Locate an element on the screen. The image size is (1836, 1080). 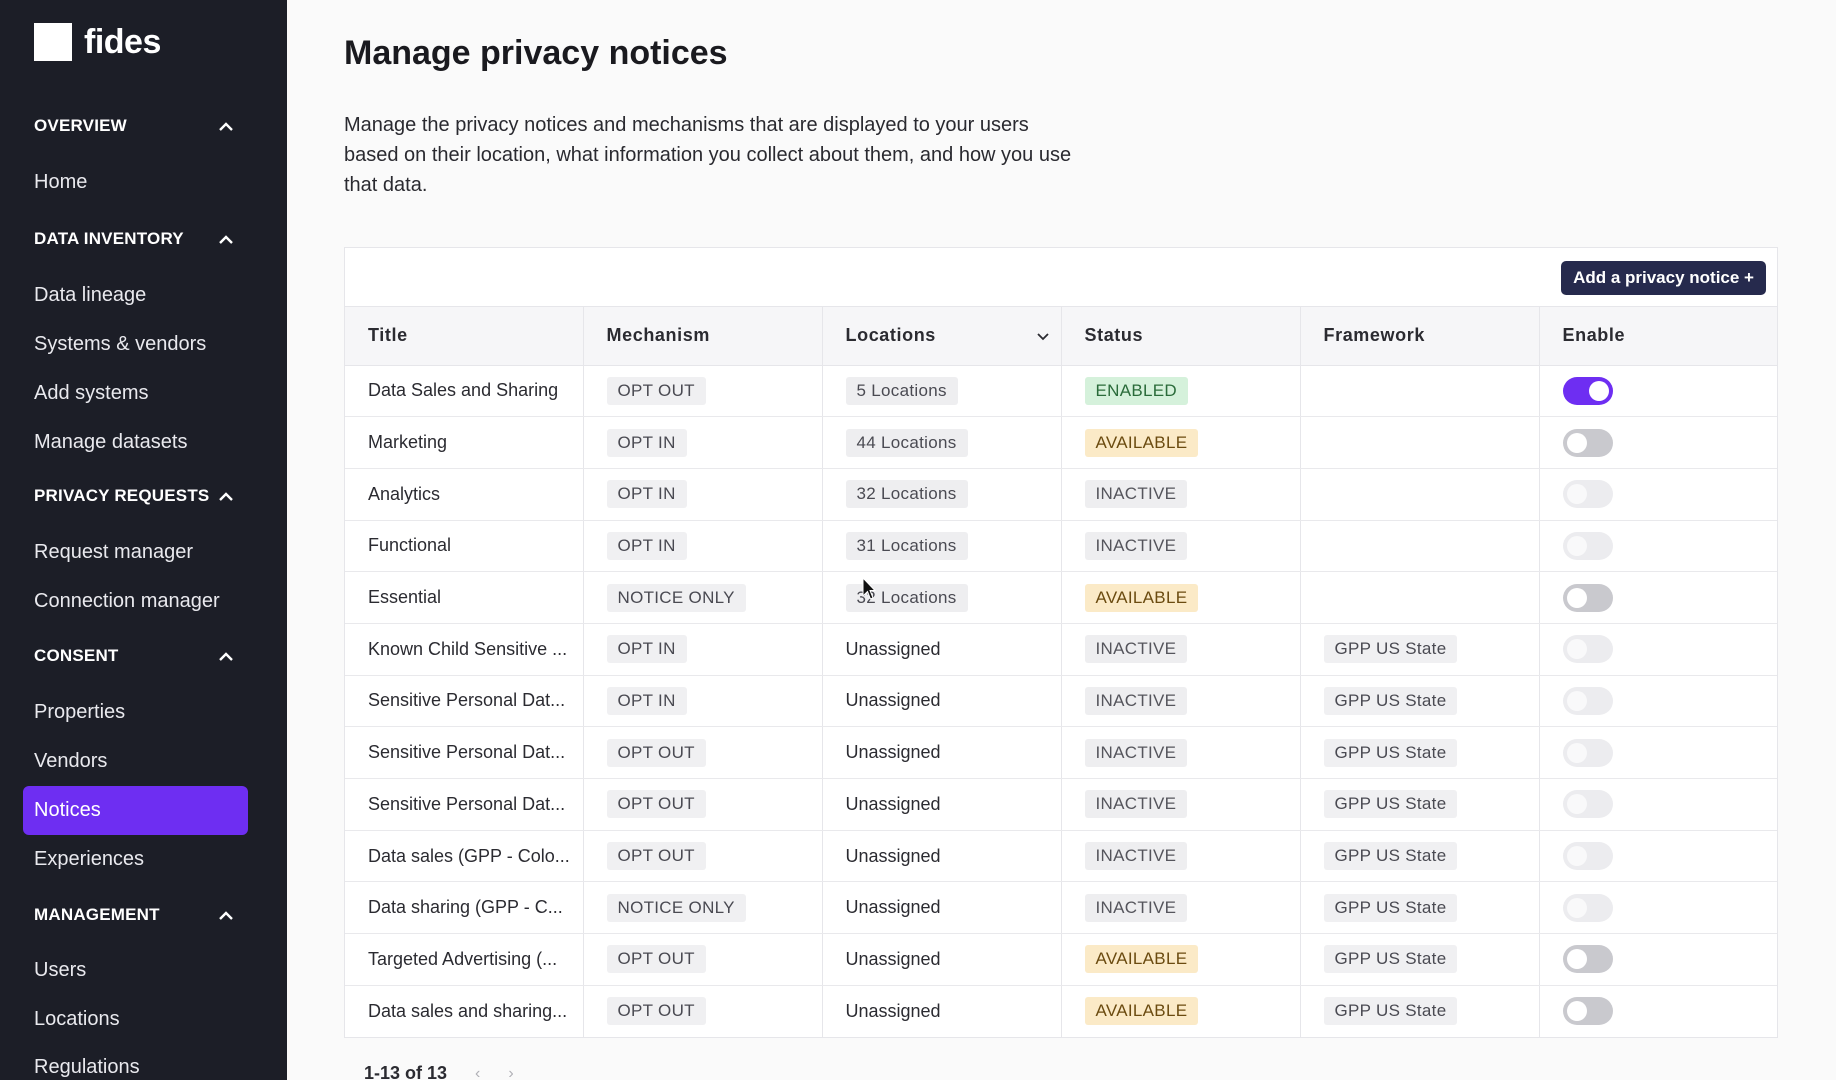
sidebar-item-locations: Locations is located at coordinates (77, 1018).